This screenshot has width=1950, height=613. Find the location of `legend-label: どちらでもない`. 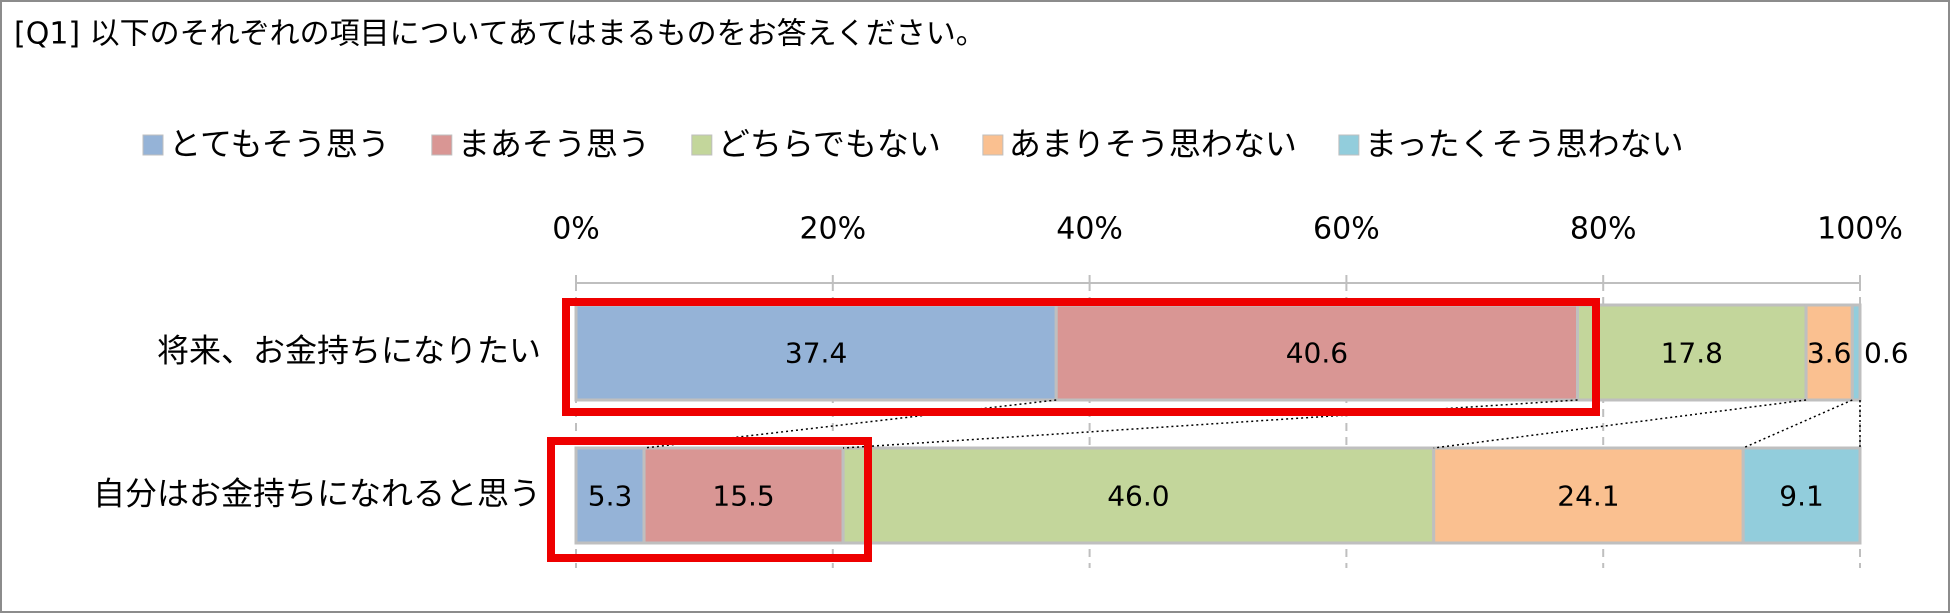

legend-label: どちらでもない is located at coordinates (829, 144).